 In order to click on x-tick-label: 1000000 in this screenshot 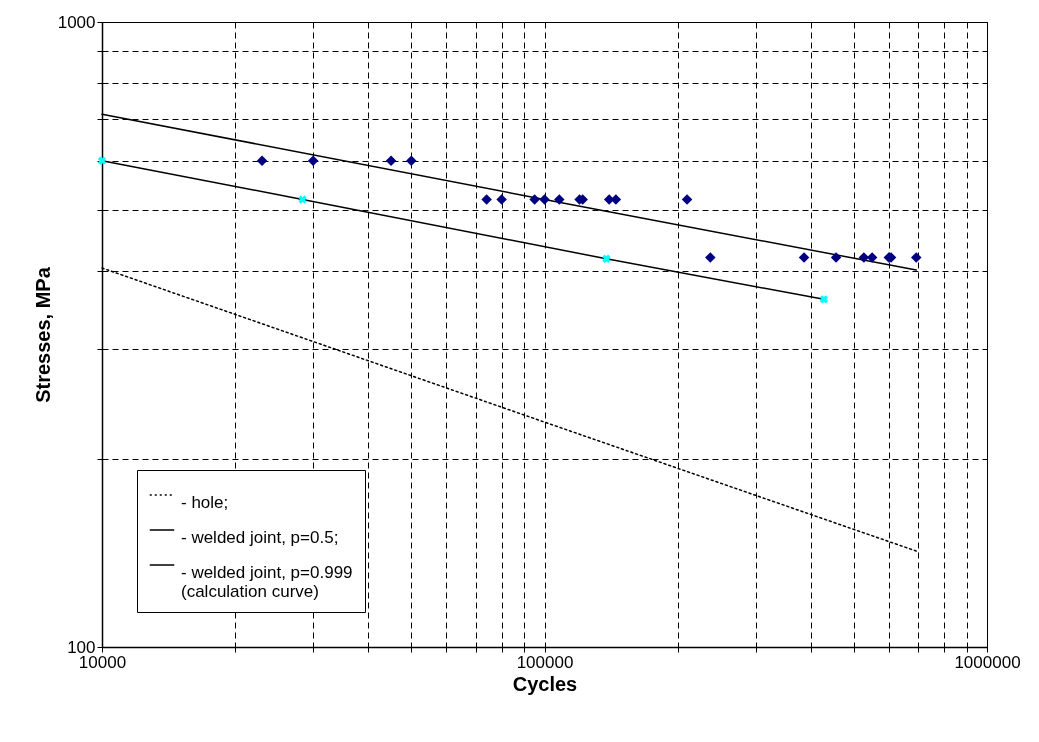, I will do `click(987, 662)`.